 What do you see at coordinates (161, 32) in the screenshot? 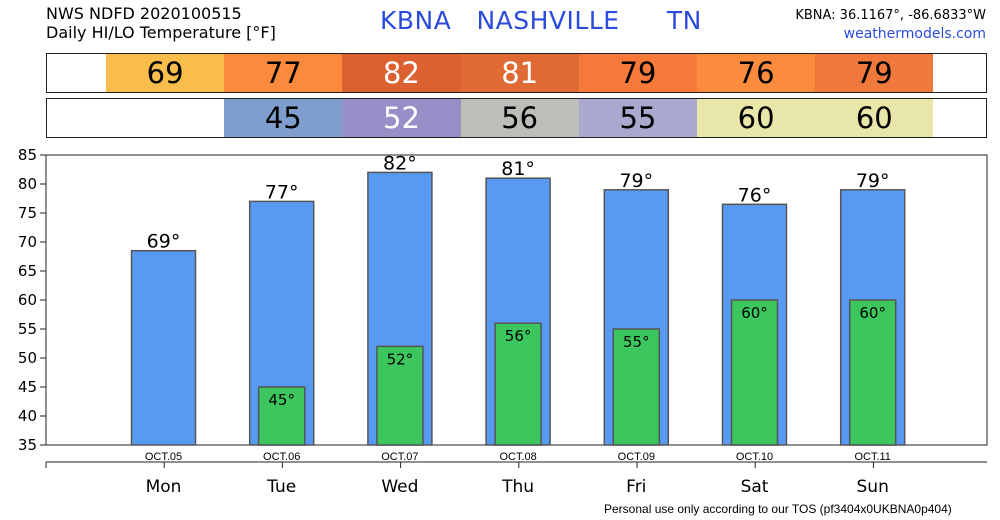
I see `product-subtitle: Daily HI/LO Temperature [°F]` at bounding box center [161, 32].